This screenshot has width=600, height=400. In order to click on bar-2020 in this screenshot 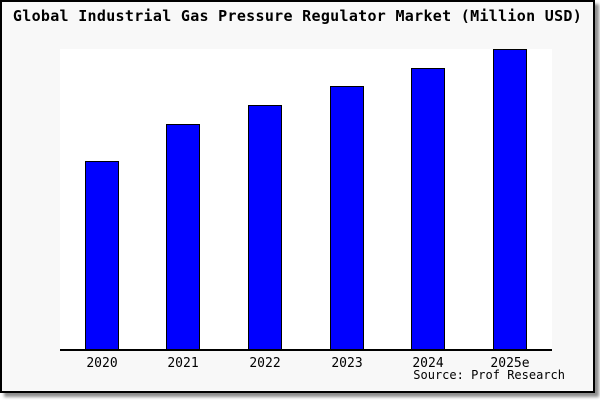, I will do `click(102, 255)`.